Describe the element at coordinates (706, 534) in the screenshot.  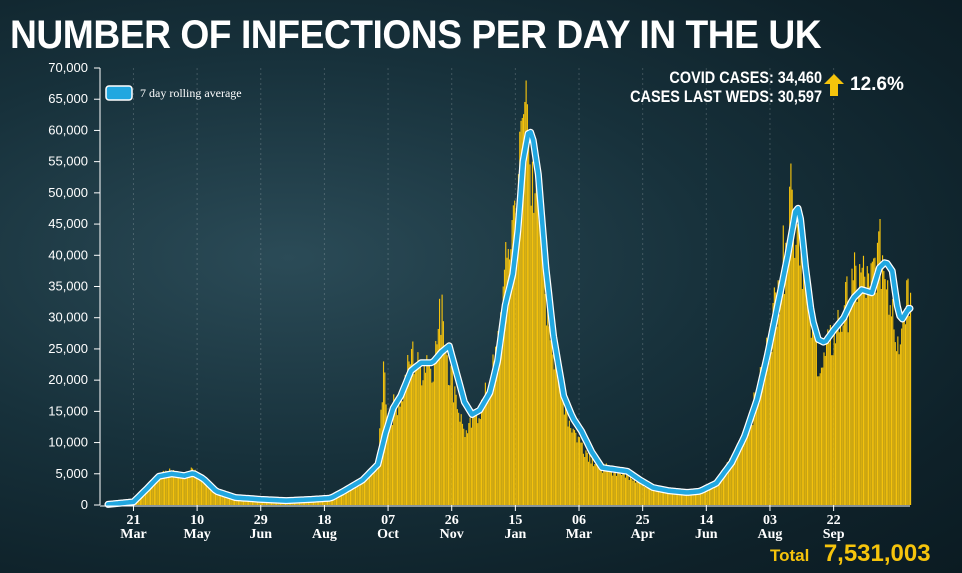
I see `x-tick-month: Jun` at that location.